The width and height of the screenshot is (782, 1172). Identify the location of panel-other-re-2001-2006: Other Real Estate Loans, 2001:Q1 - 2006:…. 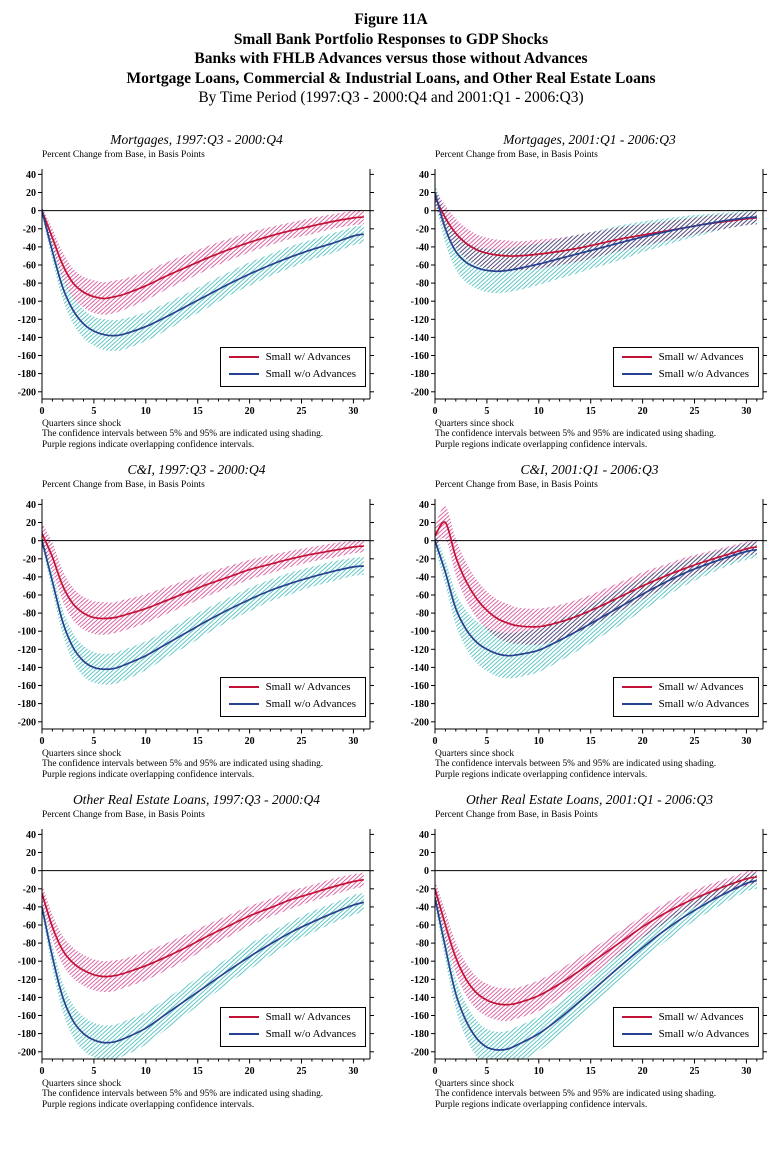
(588, 952).